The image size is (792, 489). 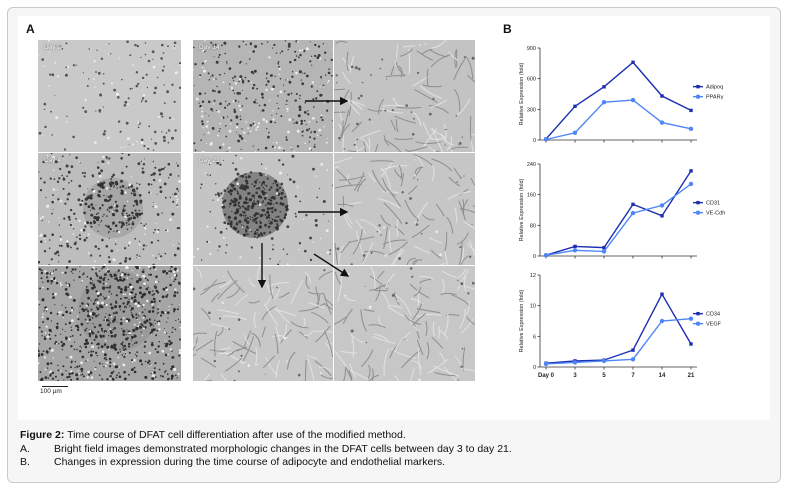 What do you see at coordinates (531, 165) in the screenshot?
I see `y-tick-label: 240` at bounding box center [531, 165].